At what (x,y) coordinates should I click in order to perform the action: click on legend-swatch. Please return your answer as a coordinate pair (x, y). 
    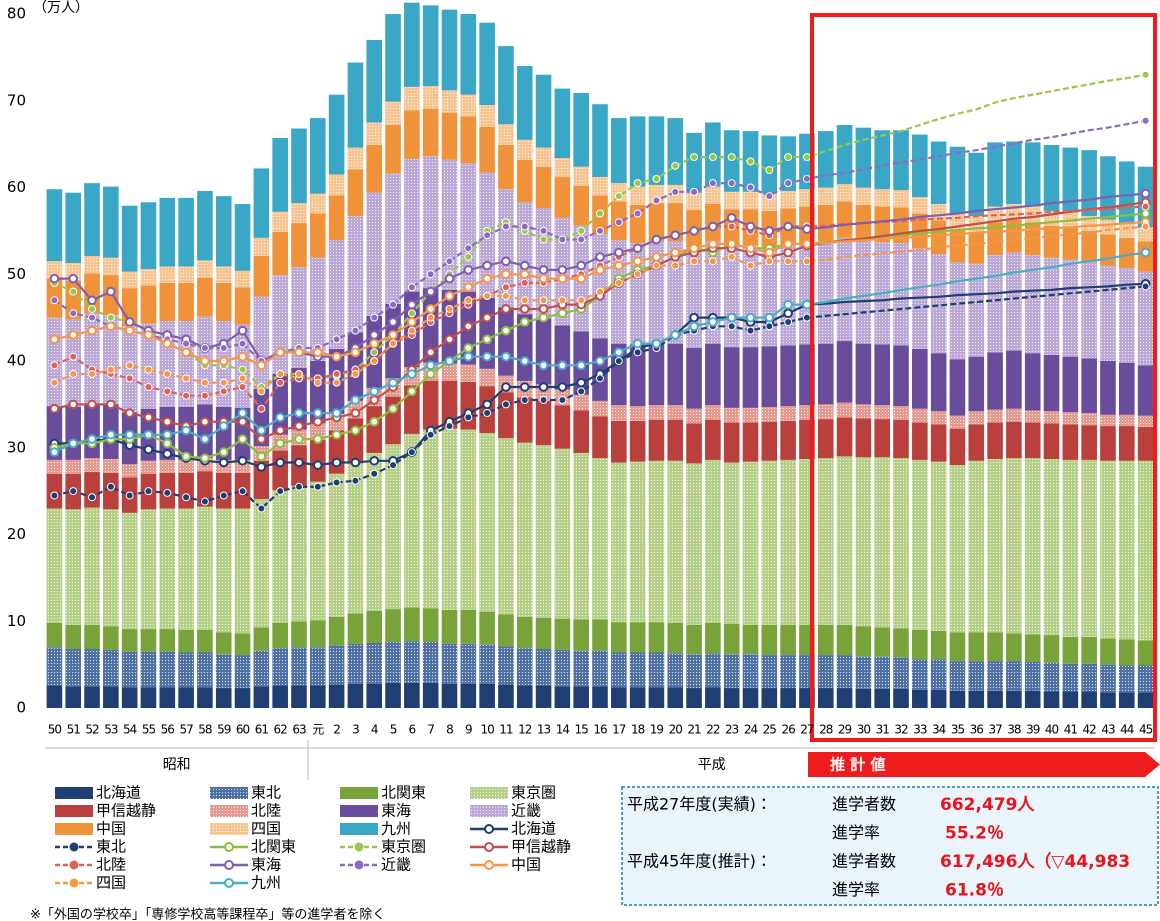
    Looking at the image, I should click on (359, 811).